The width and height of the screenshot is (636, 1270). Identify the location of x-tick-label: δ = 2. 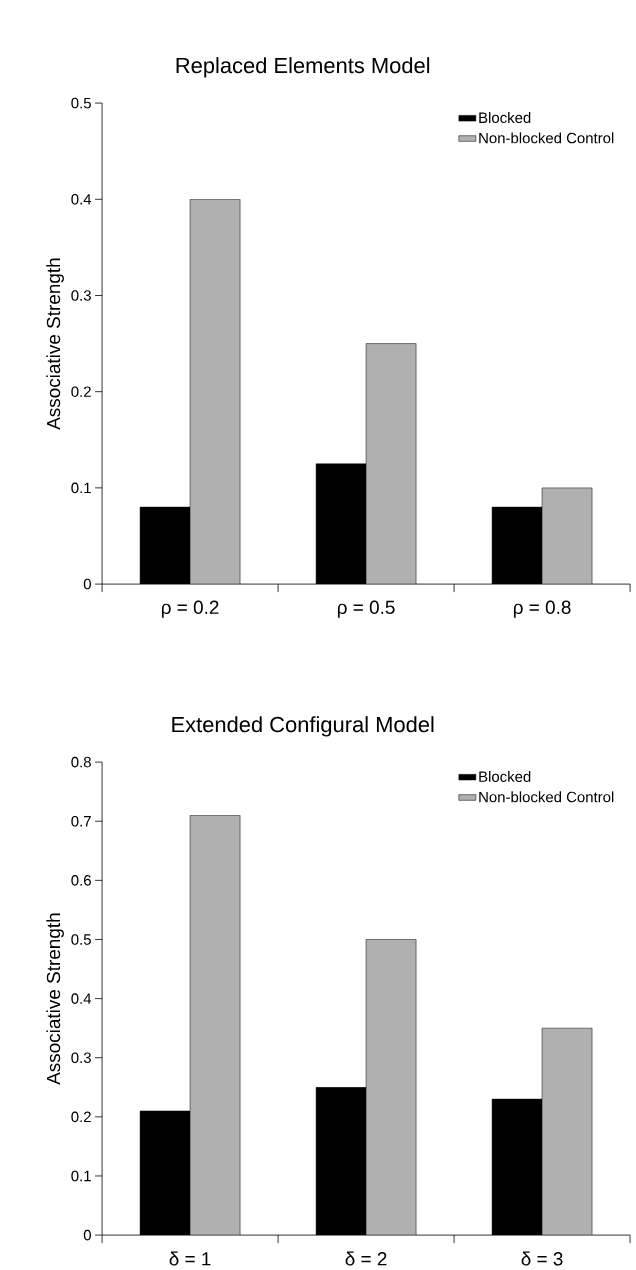
(366, 1258).